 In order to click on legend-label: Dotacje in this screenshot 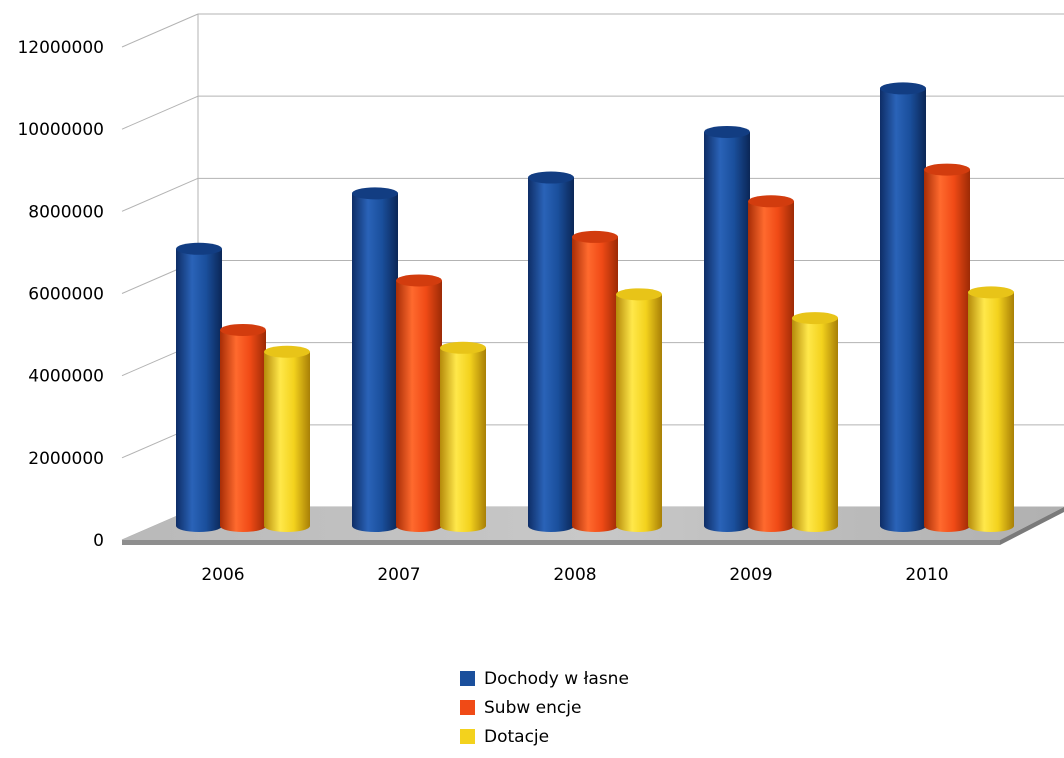, I will do `click(517, 736)`.